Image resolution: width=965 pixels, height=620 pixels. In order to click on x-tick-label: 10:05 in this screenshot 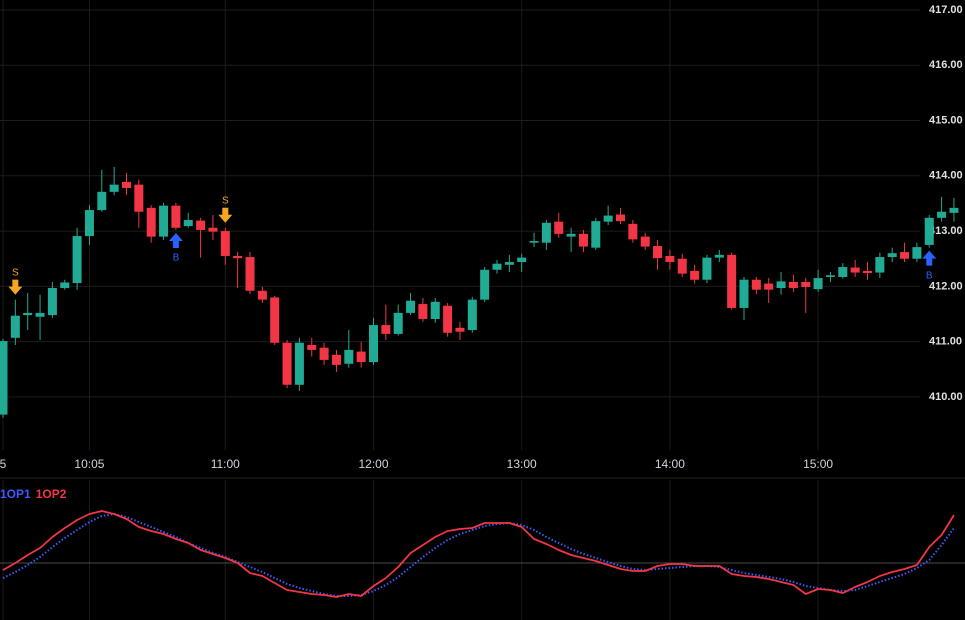, I will do `click(89, 464)`.